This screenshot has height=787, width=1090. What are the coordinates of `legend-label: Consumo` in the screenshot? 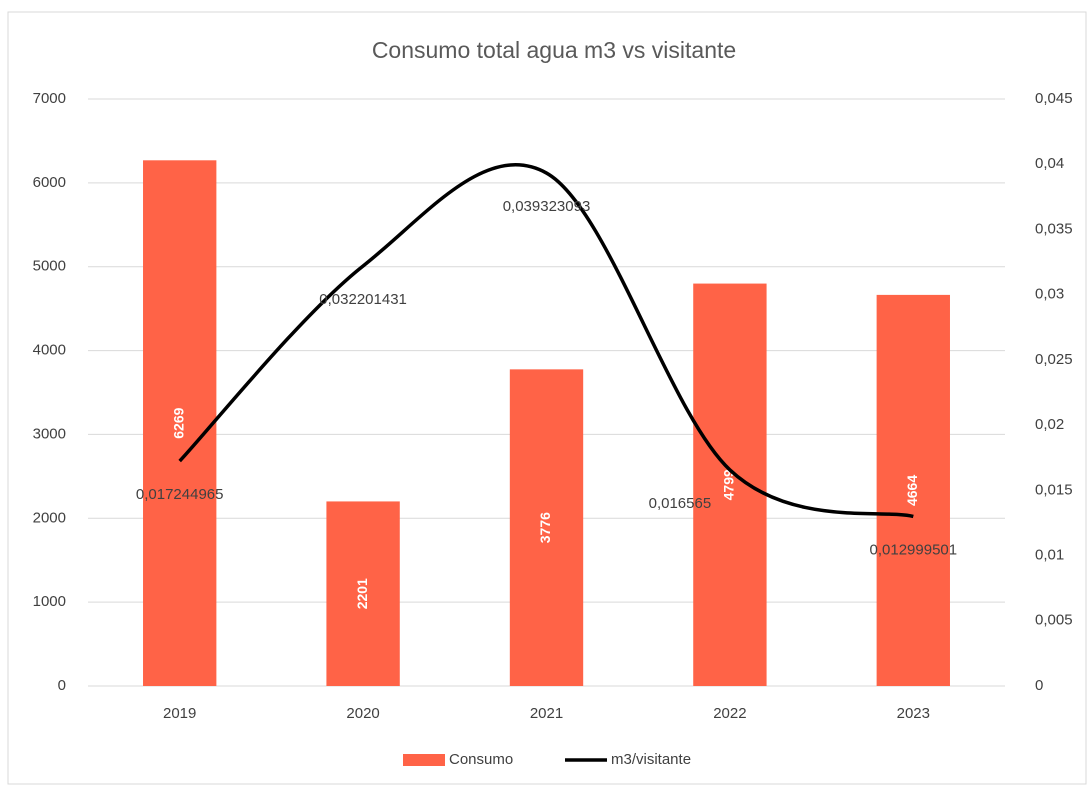 It's located at (481, 759).